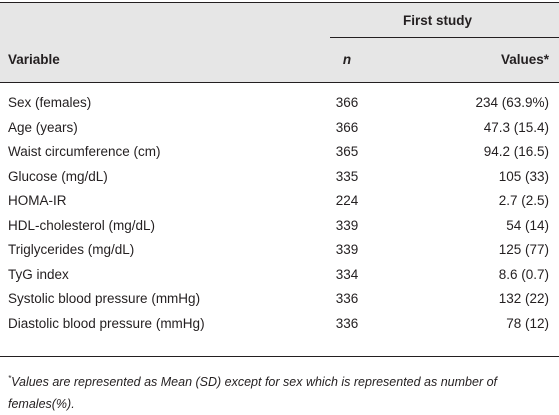 The width and height of the screenshot is (559, 415). What do you see at coordinates (512, 102) in the screenshot?
I see `value-cell: 234 (63.9%)` at bounding box center [512, 102].